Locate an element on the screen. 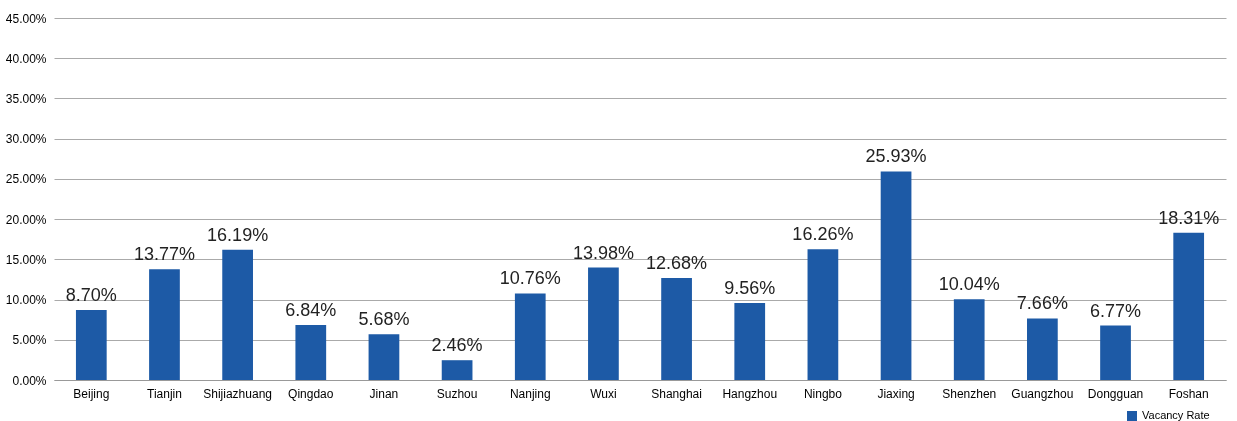  y-tick-label: 10.00% is located at coordinates (26, 300).